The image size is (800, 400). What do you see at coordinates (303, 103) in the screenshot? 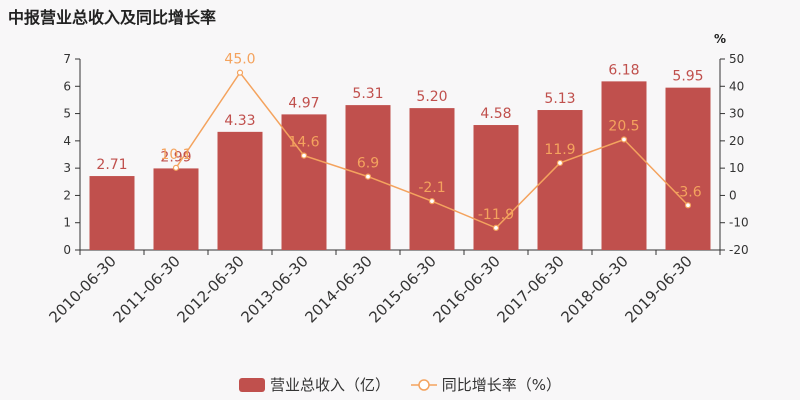
I see `bar-value-label: 4.97` at bounding box center [303, 103].